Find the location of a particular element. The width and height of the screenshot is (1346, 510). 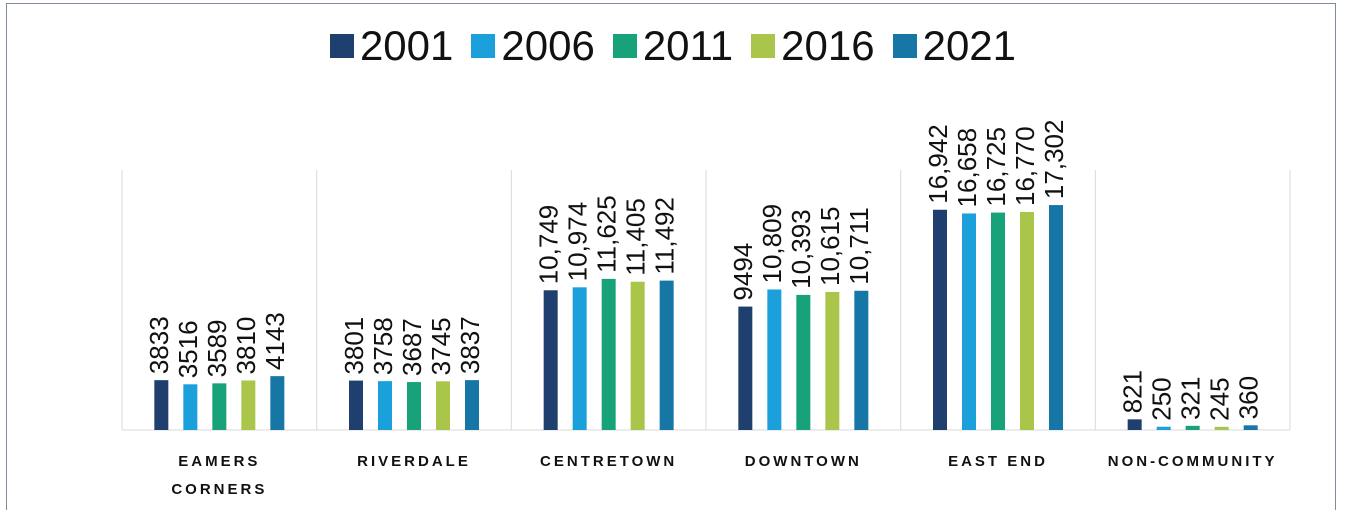

data-label: 11,405 is located at coordinates (636, 237).